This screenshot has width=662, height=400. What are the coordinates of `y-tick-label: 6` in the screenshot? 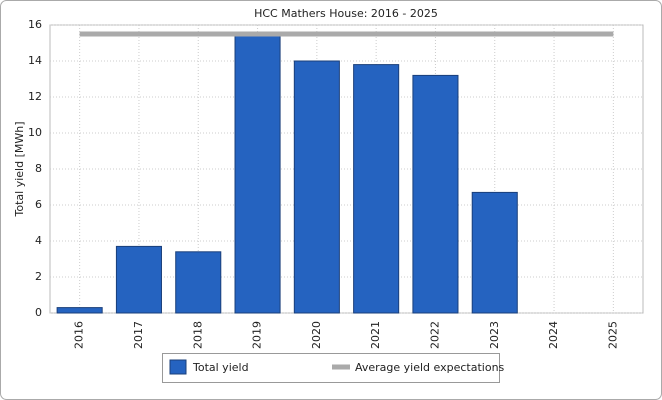 It's located at (38, 204).